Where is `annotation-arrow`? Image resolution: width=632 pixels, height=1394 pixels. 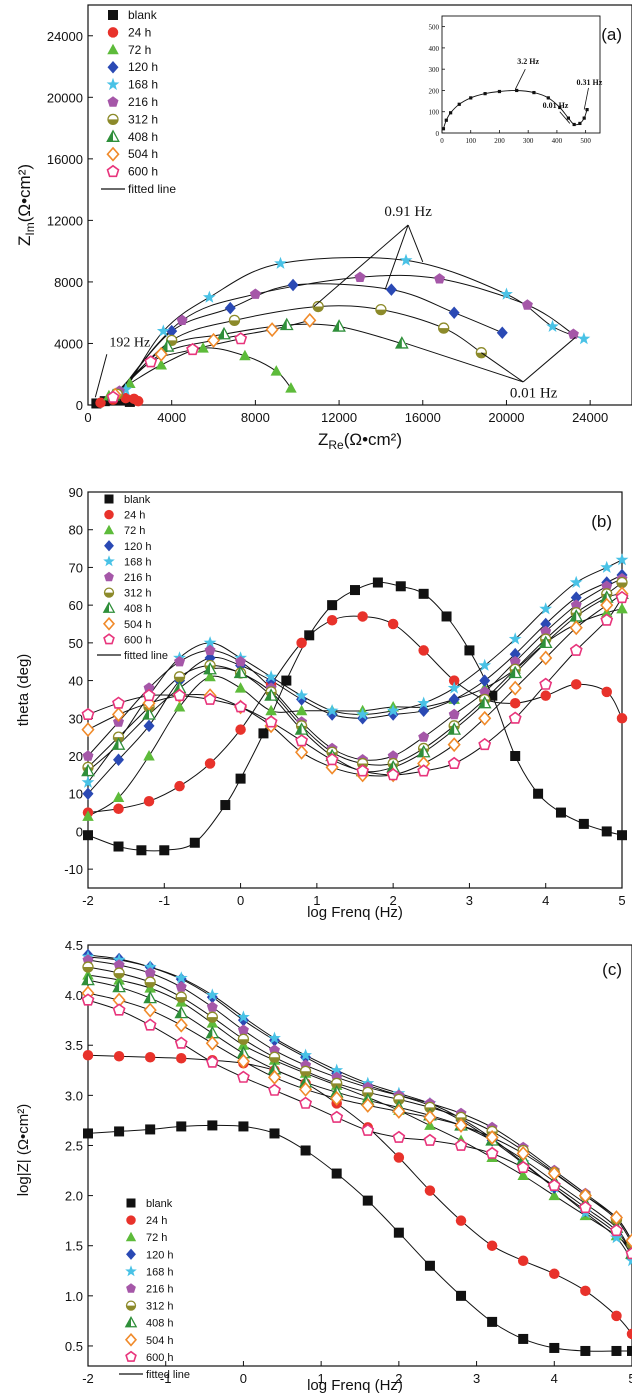
annotation-arrow is located at coordinates (464, 362).